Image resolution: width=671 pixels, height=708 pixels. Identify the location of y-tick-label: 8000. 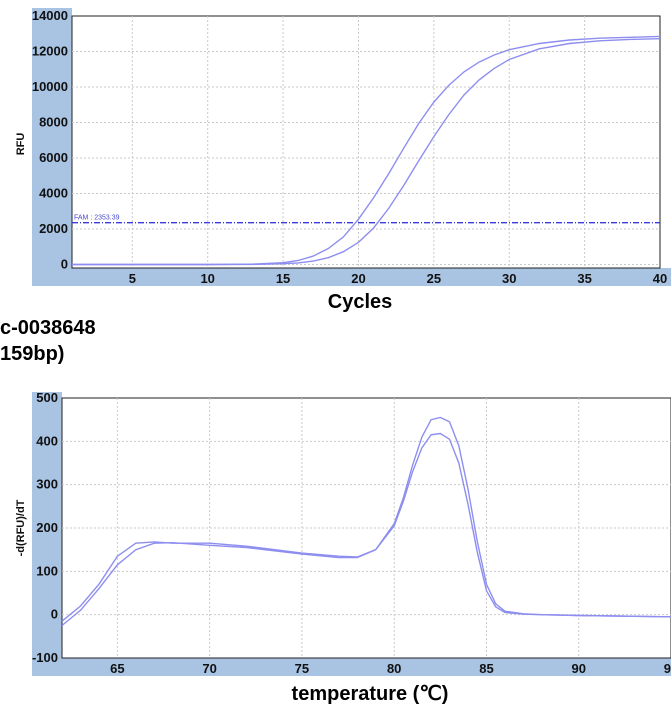
(53, 121).